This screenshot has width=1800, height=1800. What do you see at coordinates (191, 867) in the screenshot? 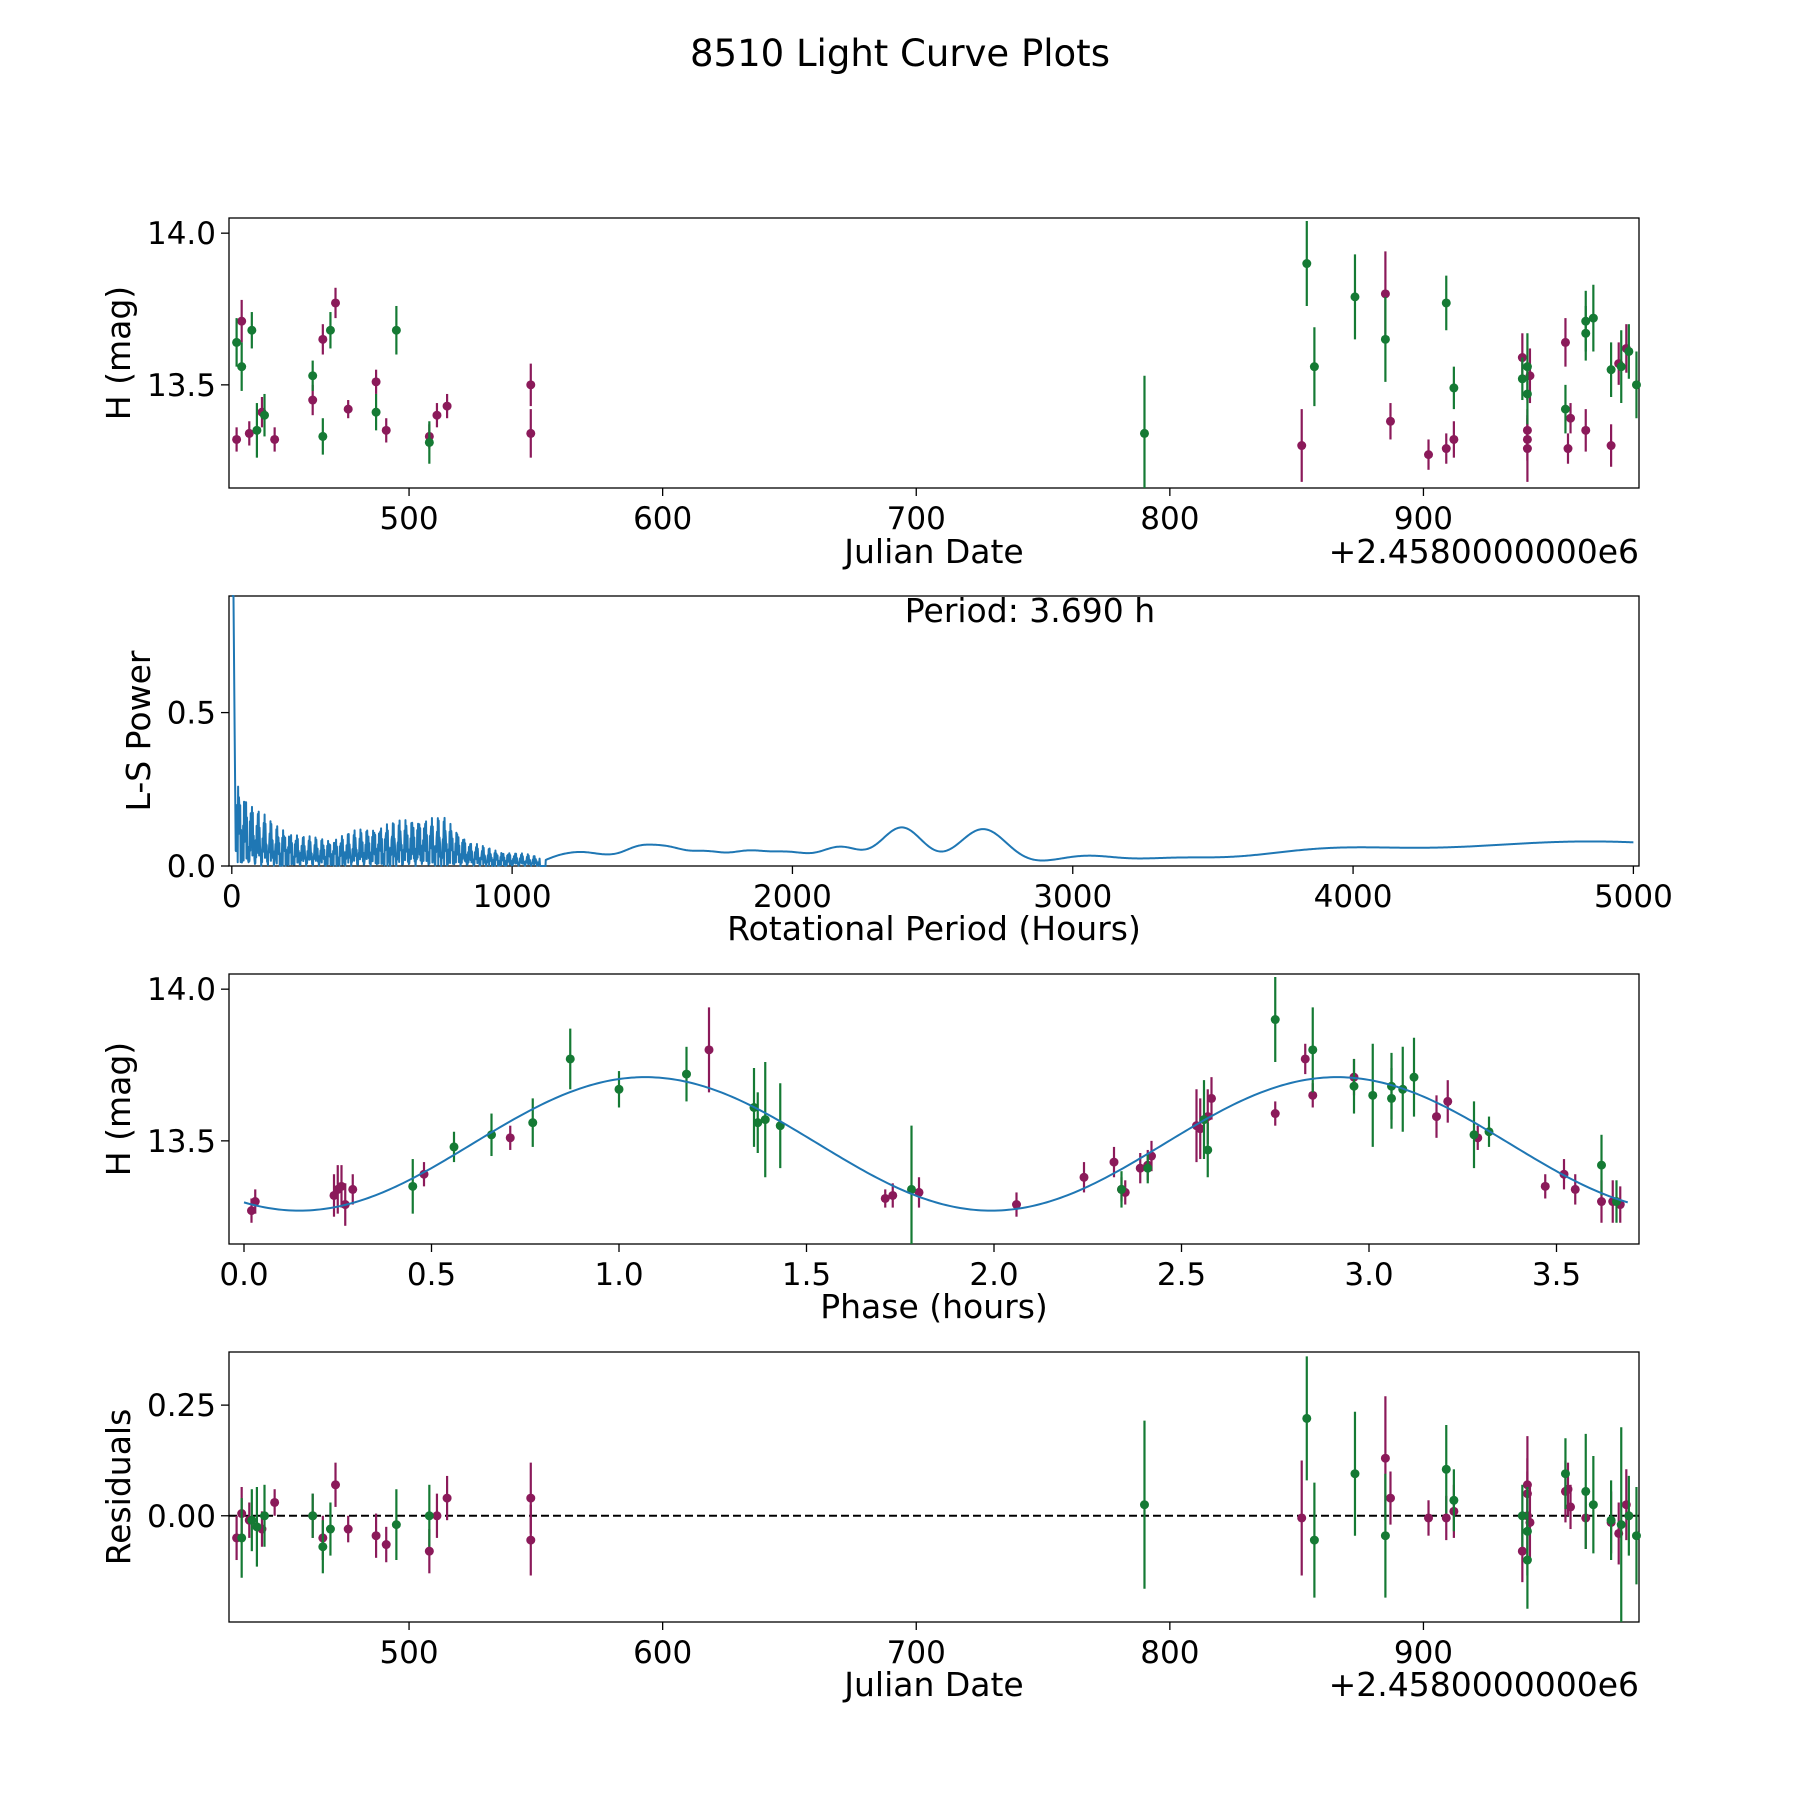
I see `y-tick-label: 0.0` at bounding box center [191, 867].